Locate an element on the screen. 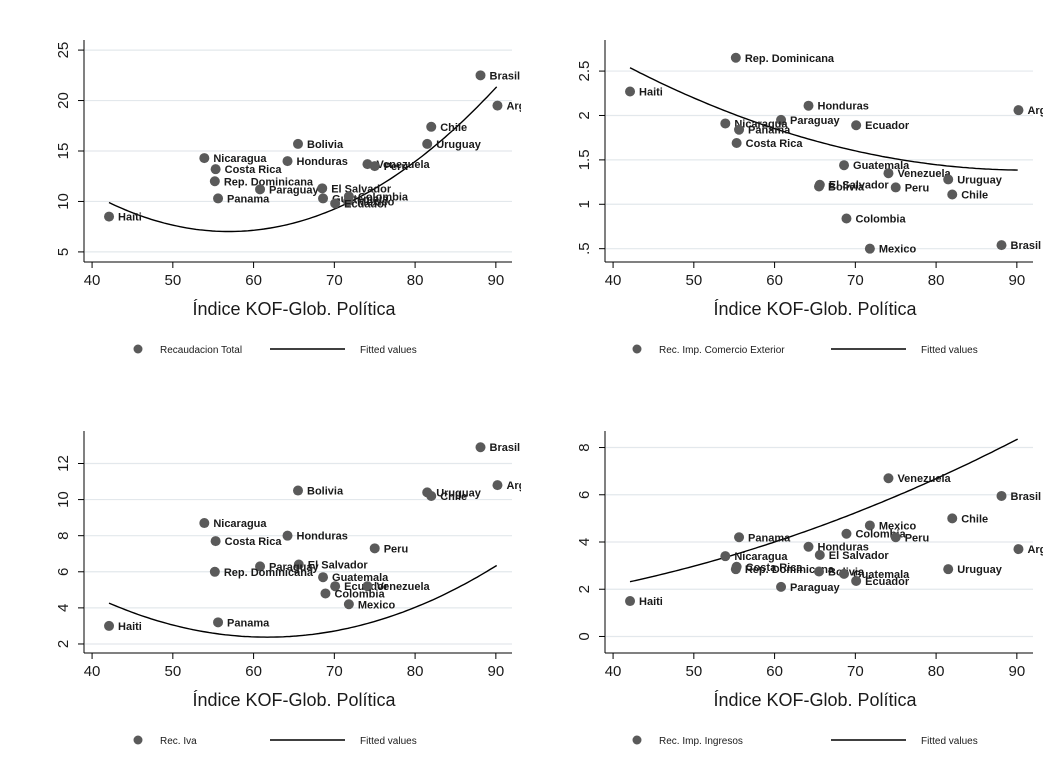 The width and height of the screenshot is (1043, 782). point-rep-dominicana is located at coordinates (214, 181).